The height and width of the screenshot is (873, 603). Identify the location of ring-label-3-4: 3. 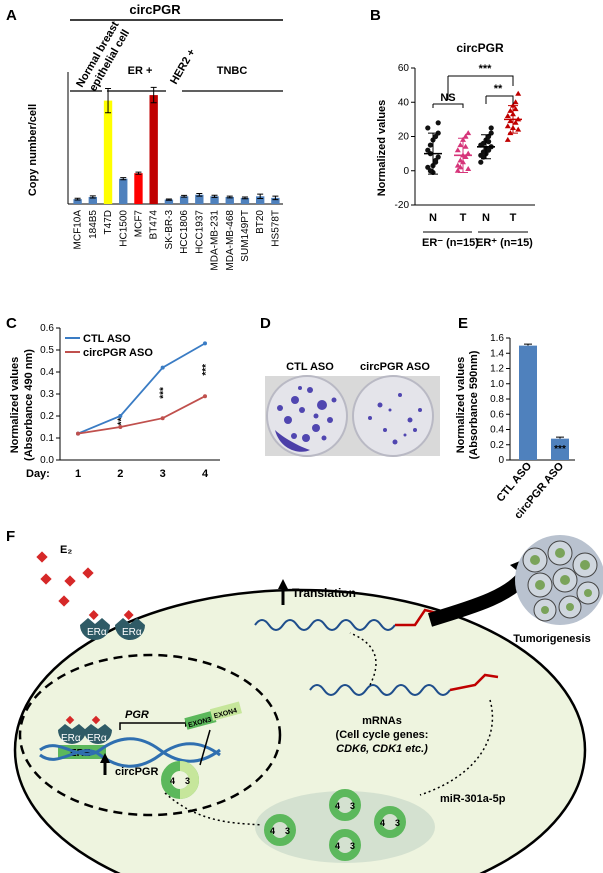
(397, 823).